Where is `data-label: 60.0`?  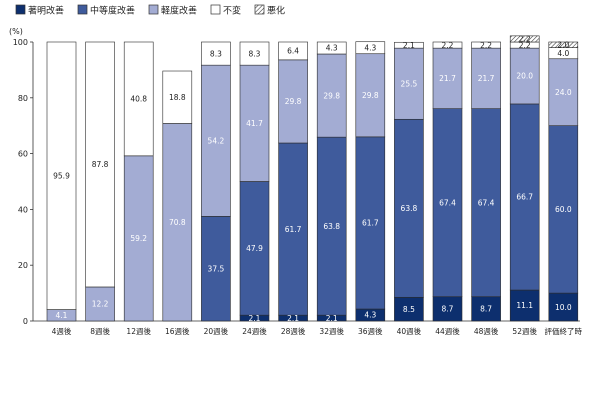
data-label: 60.0 is located at coordinates (563, 209).